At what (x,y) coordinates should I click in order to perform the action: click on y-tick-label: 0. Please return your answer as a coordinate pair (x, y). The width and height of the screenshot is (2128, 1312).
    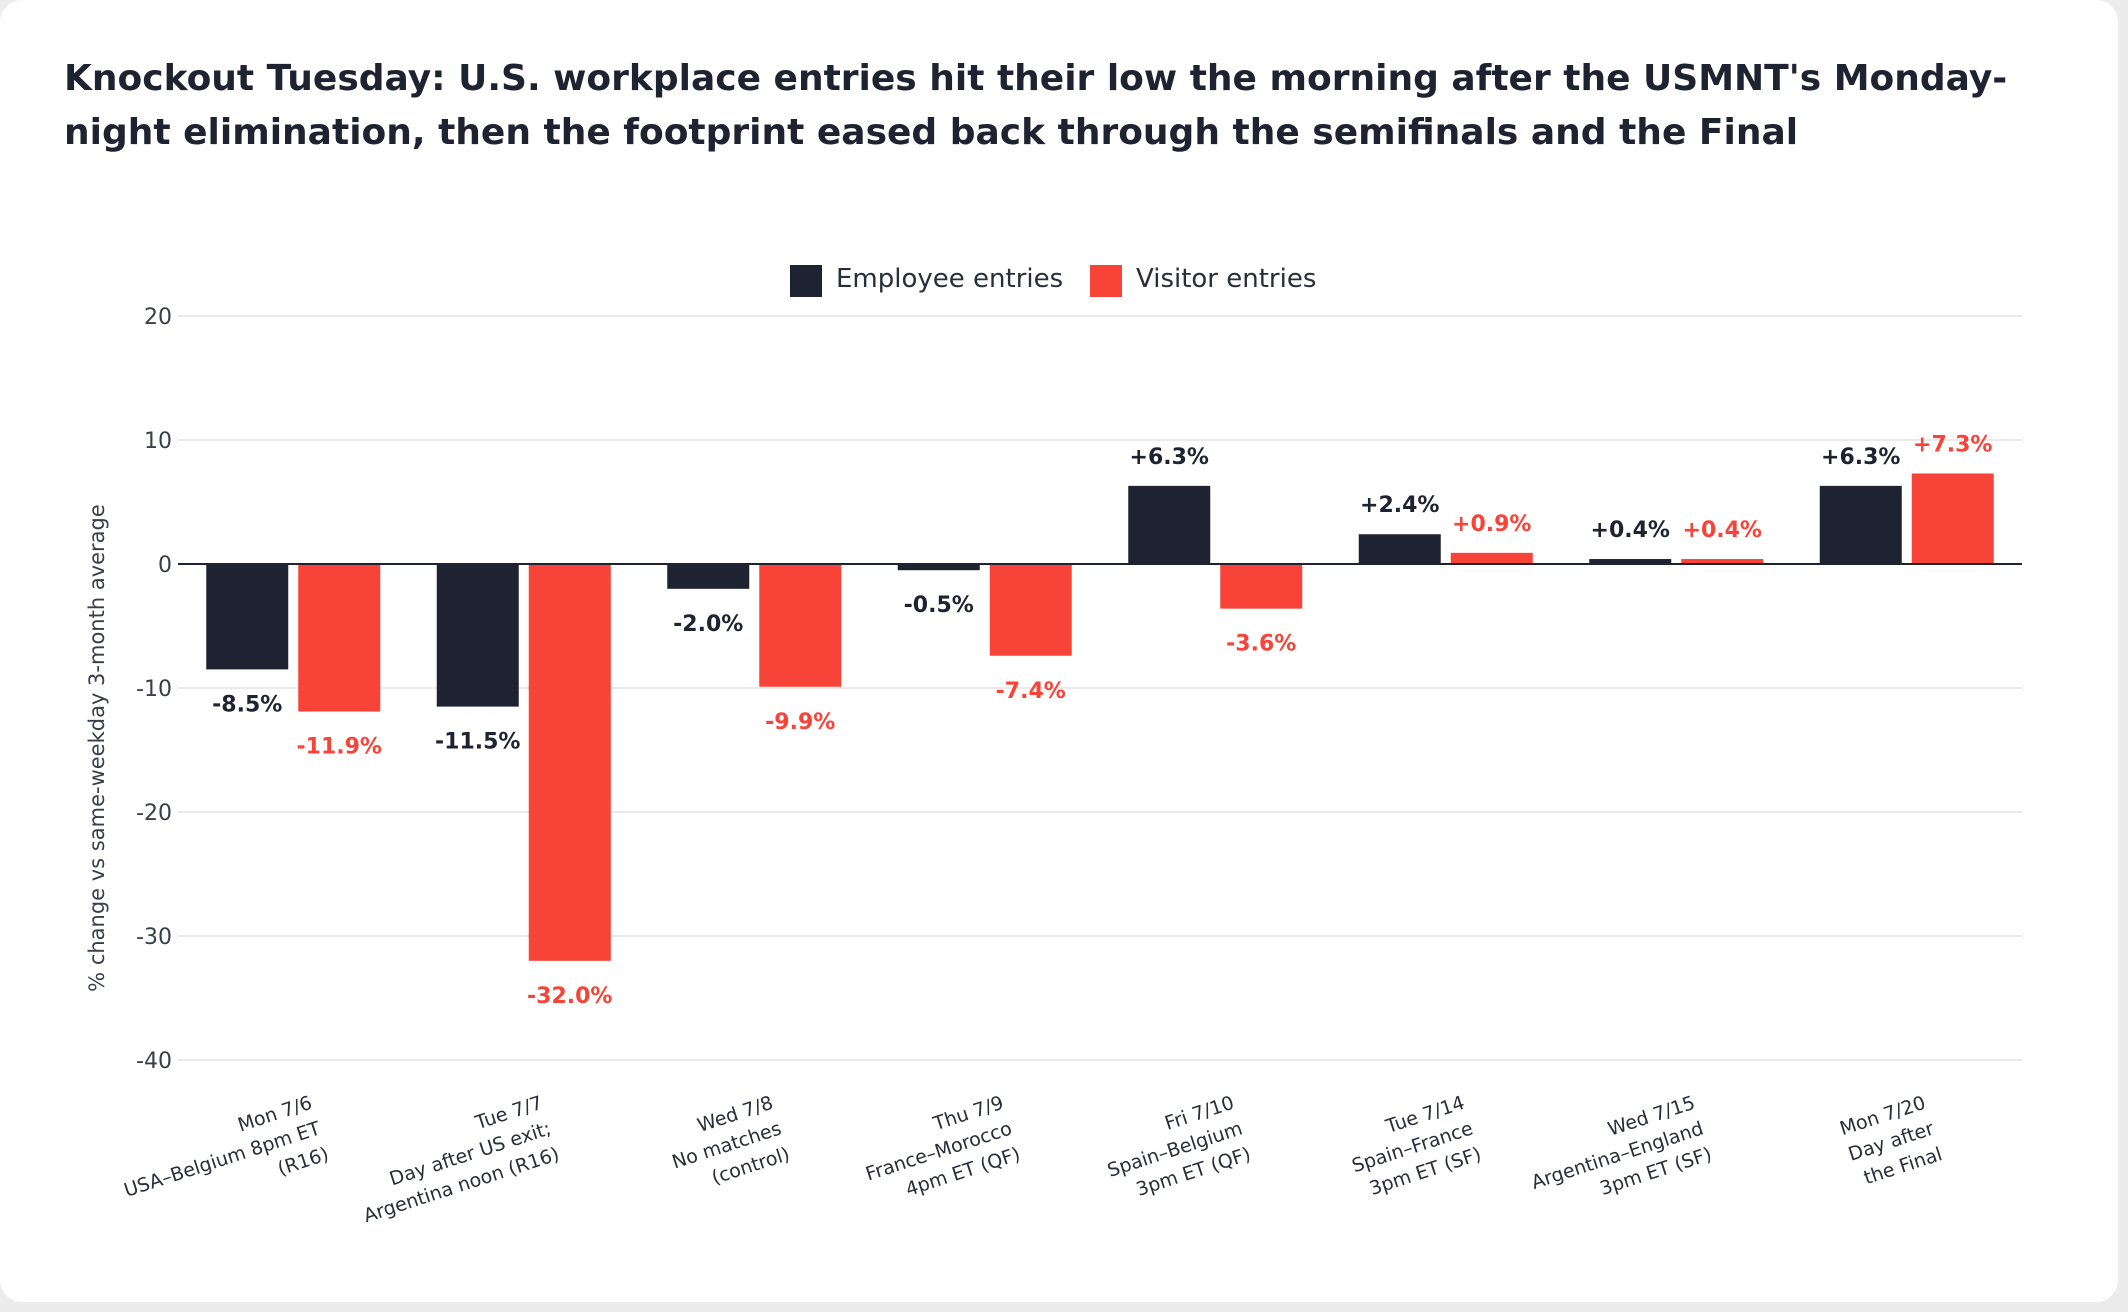
    Looking at the image, I should click on (165, 565).